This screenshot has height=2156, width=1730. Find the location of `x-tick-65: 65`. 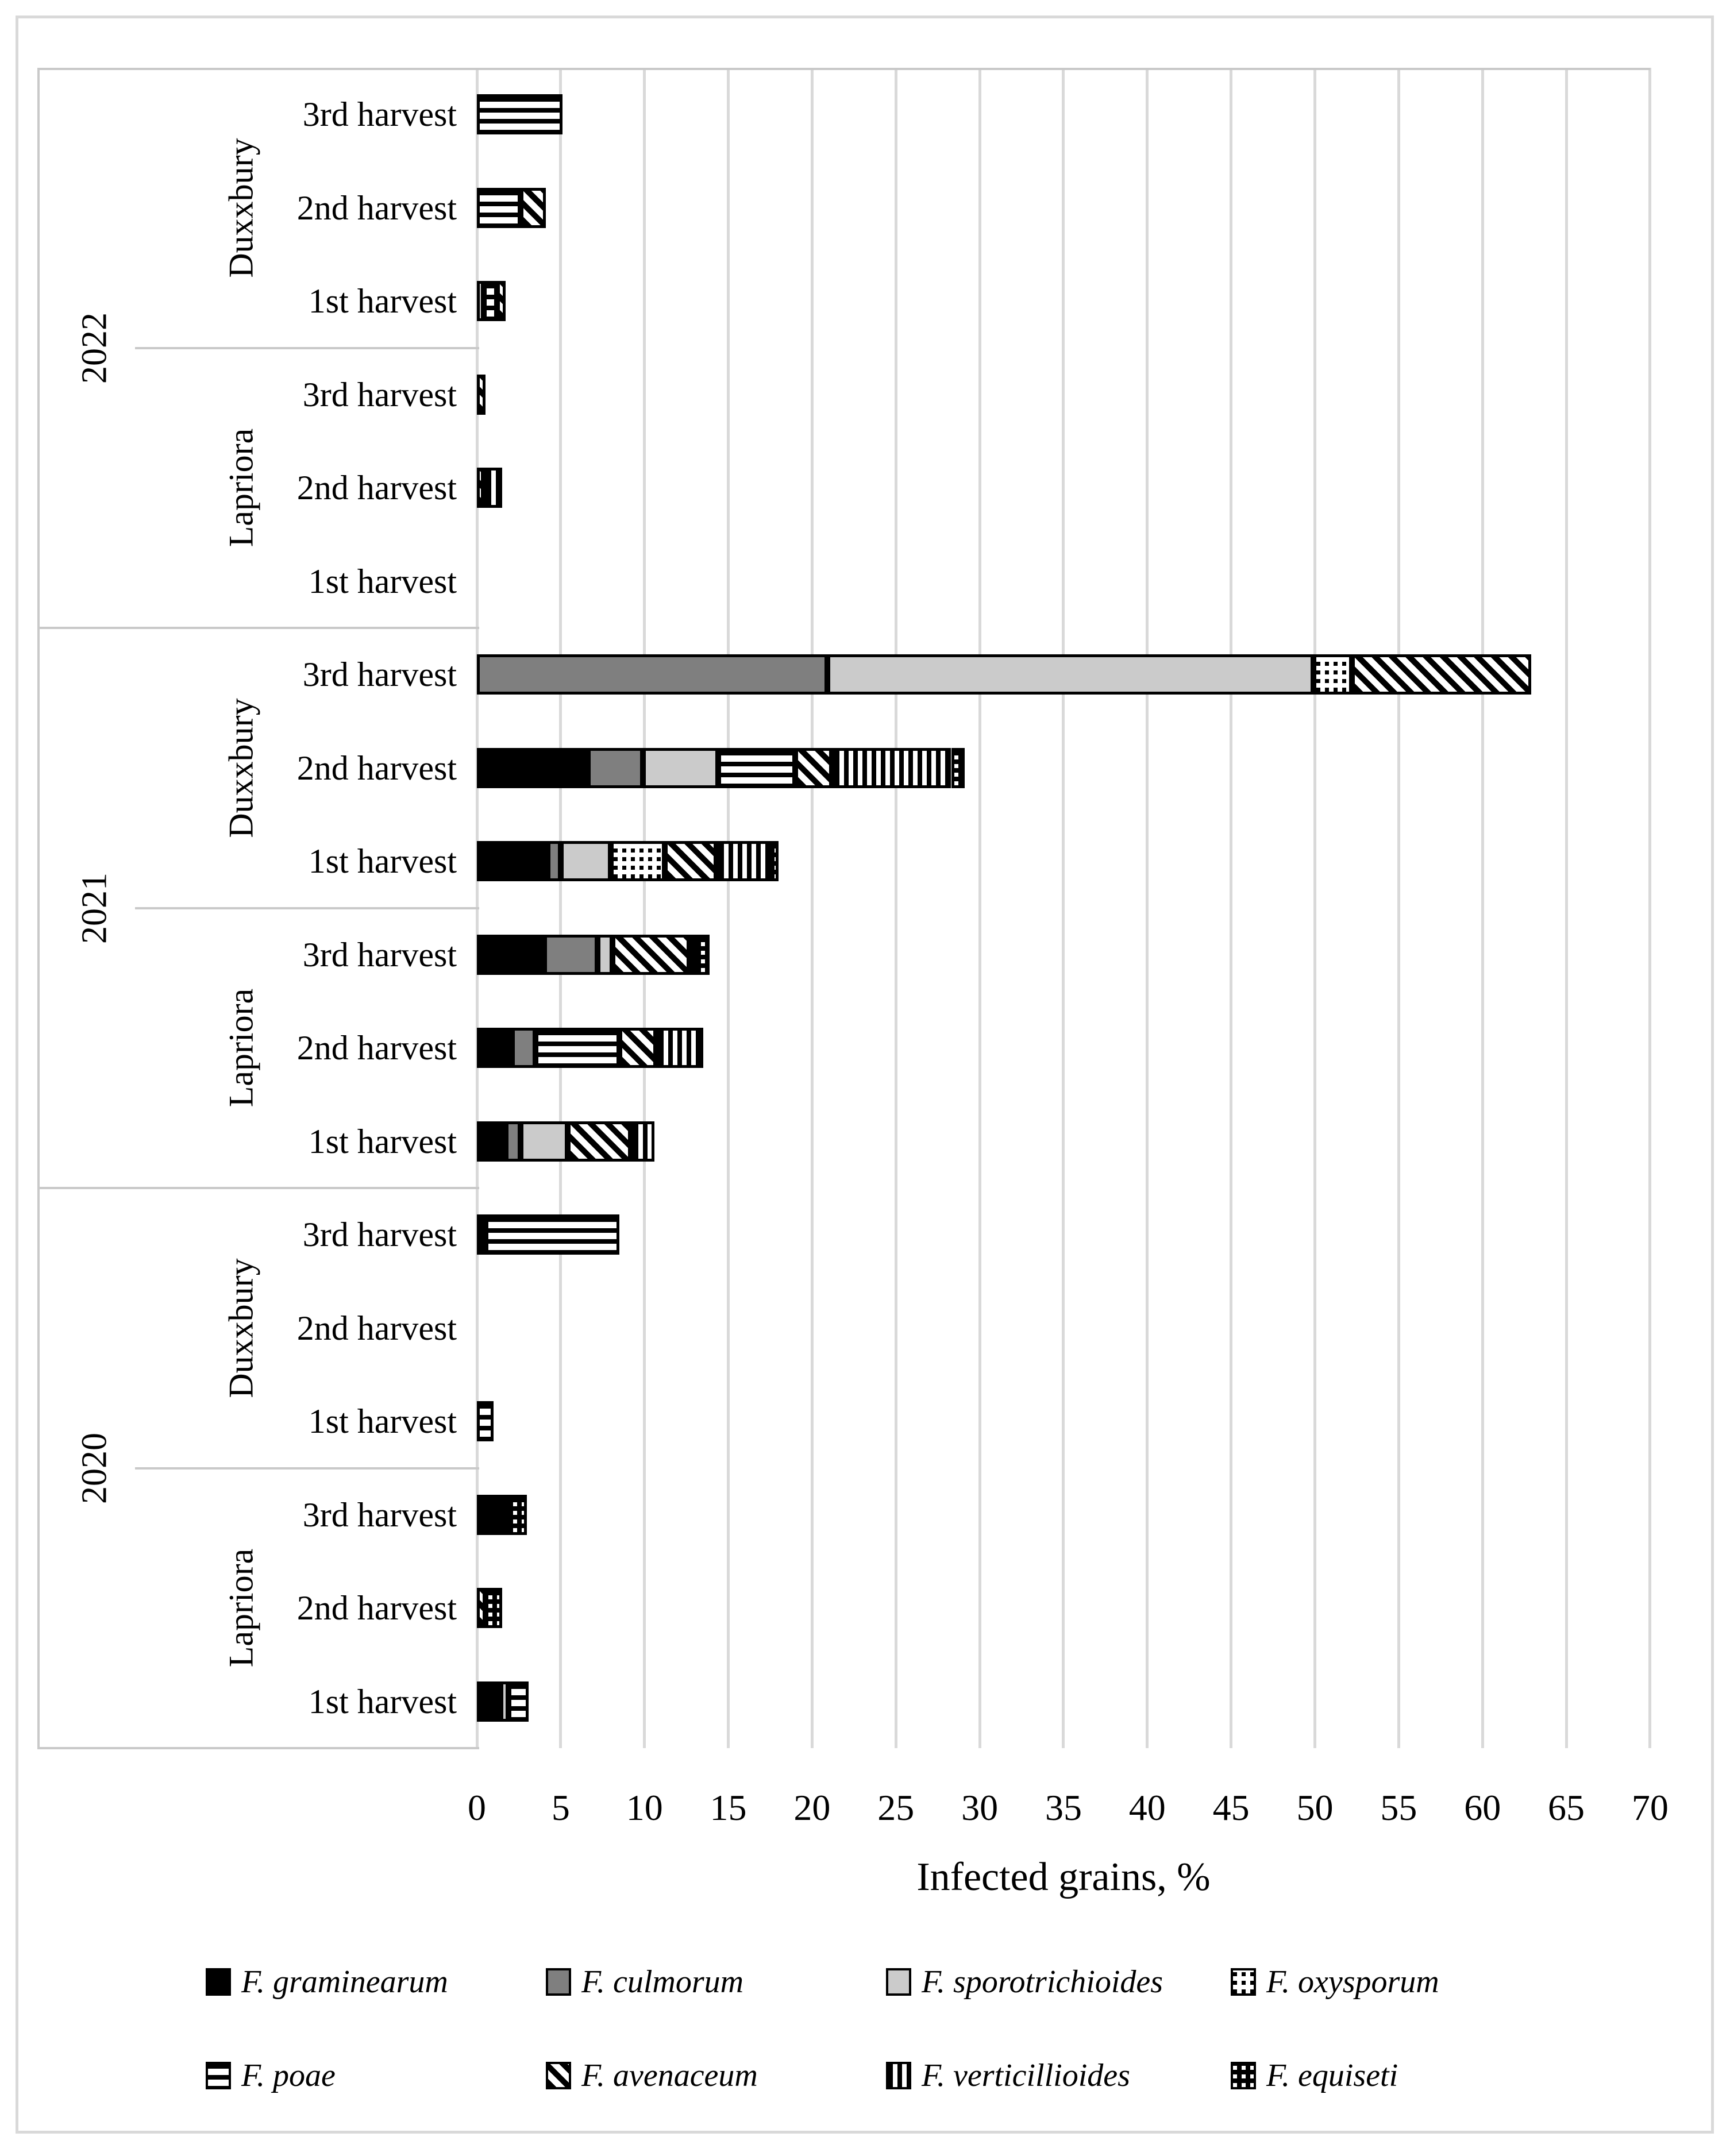

x-tick-65: 65 is located at coordinates (1567, 1807).